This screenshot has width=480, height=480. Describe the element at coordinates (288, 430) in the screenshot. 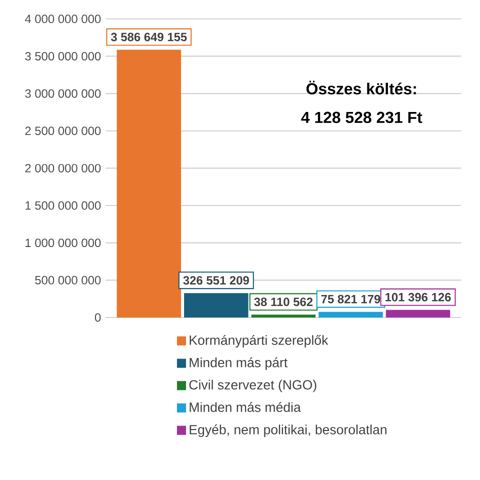

I see `legend-label: Egyéb, nem politikai, besorolatlan` at that location.